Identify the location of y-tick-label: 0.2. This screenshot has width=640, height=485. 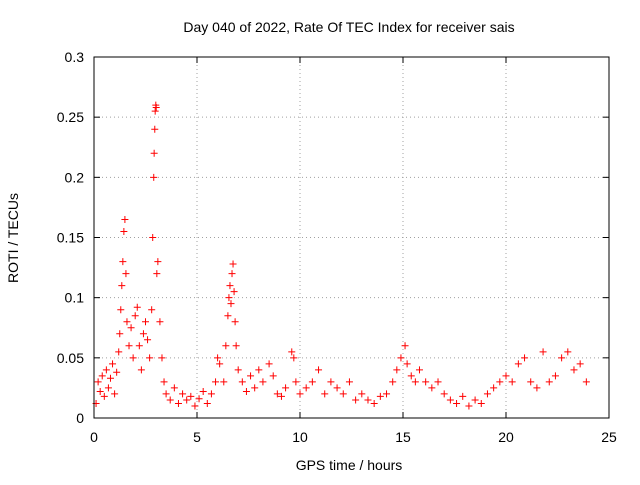
(75, 177).